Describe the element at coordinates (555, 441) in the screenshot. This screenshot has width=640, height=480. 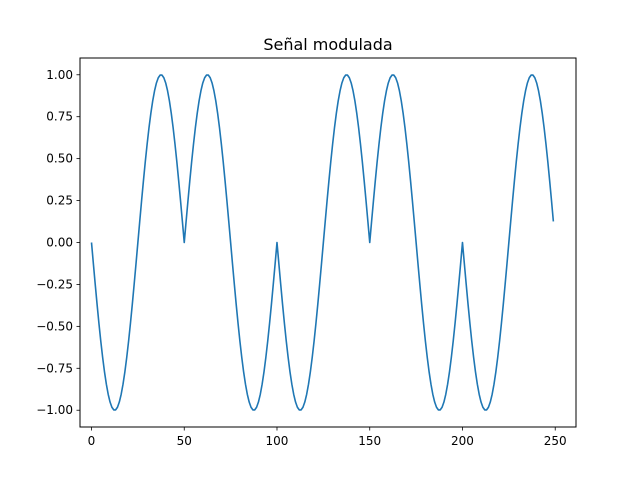
I see `x-tick-label: 250` at that location.